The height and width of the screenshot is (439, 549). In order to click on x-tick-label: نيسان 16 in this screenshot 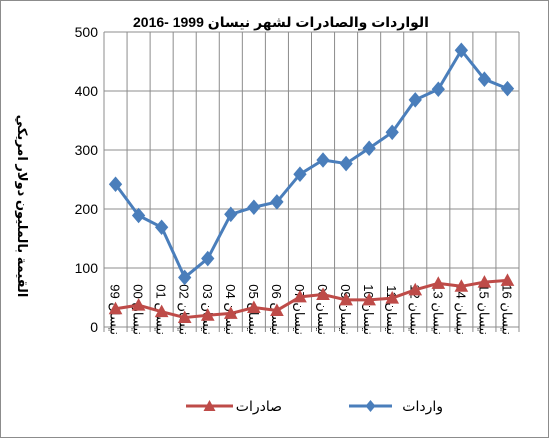, I will do `click(506, 309)`.